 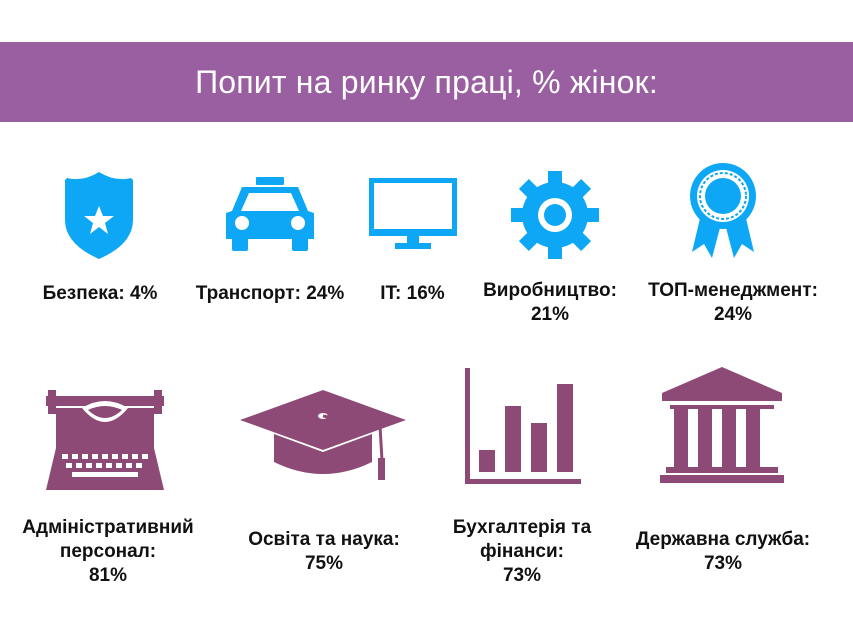 I want to click on government-building-icon, so click(x=722, y=425).